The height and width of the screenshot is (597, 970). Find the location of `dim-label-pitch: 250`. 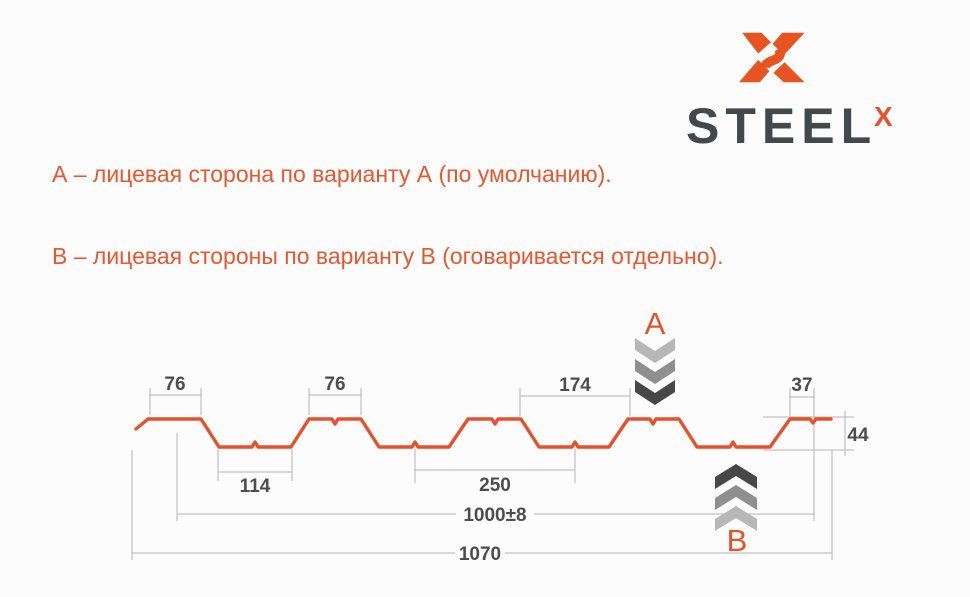

dim-label-pitch: 250 is located at coordinates (495, 485).